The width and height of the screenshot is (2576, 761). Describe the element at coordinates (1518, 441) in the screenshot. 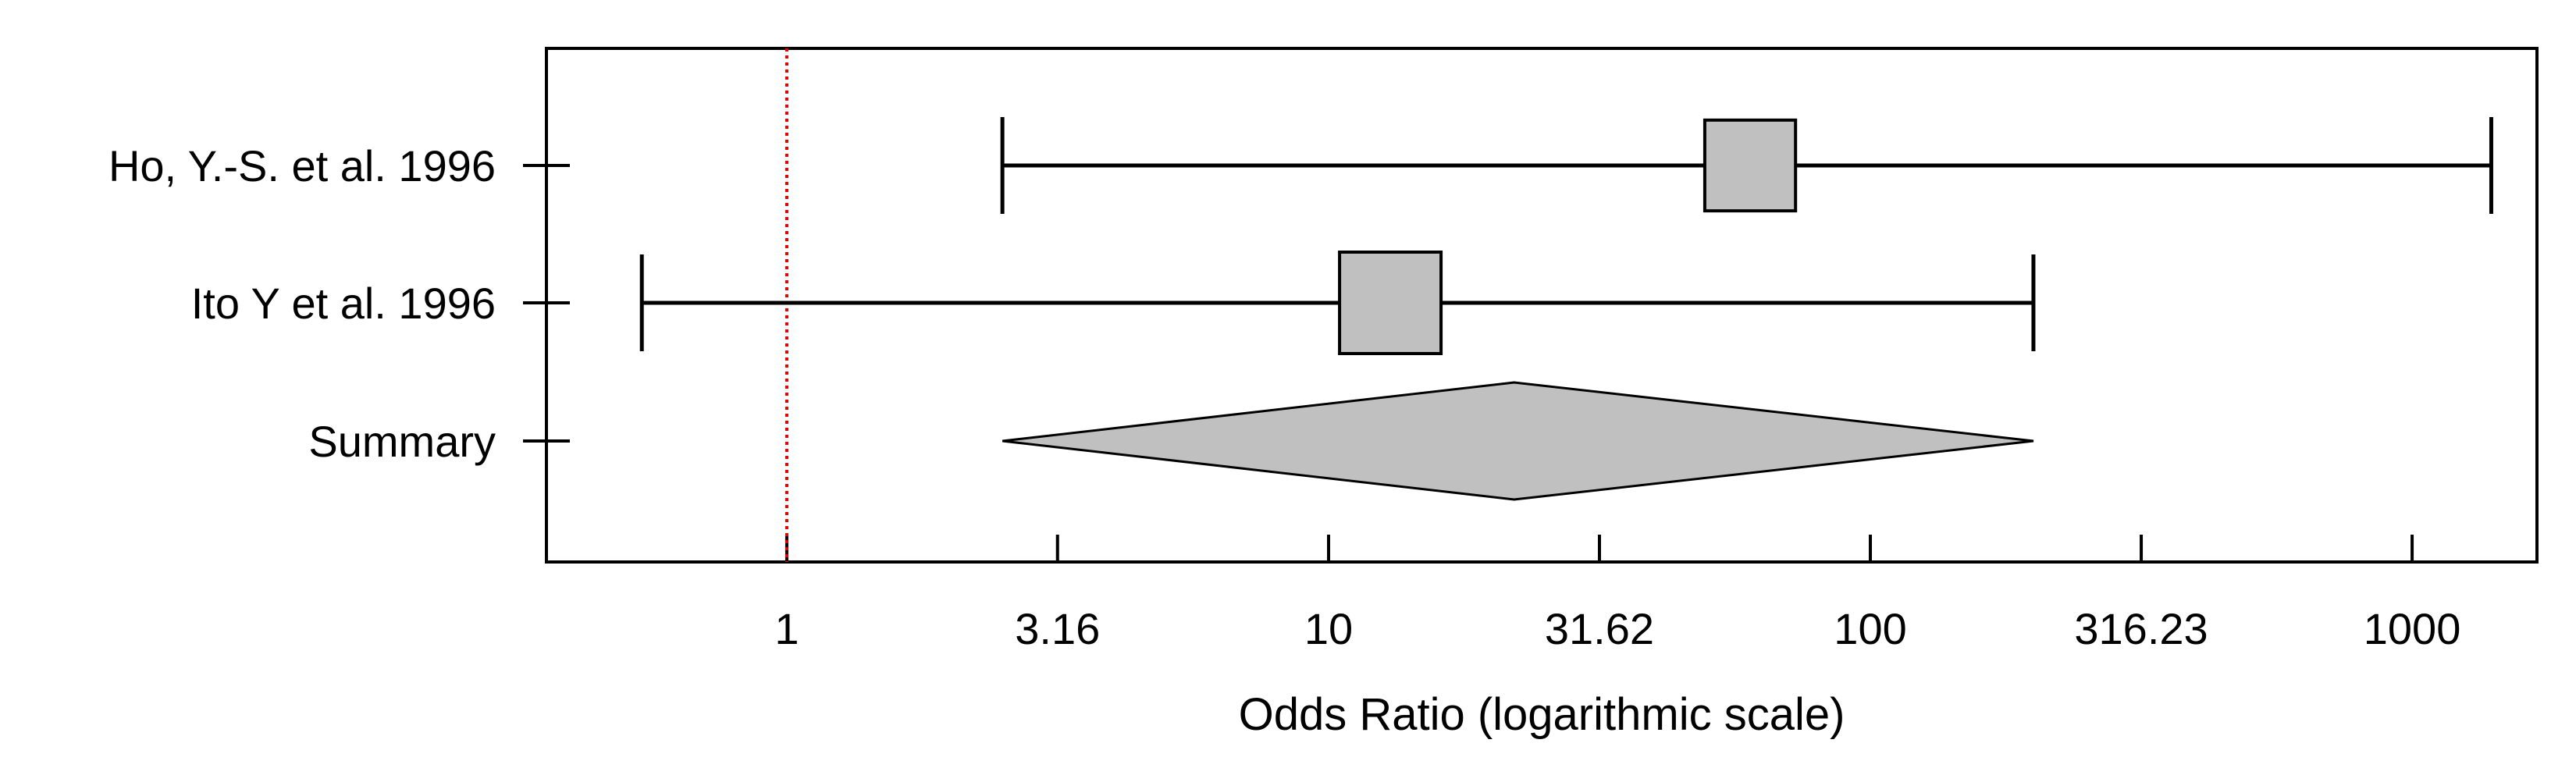

I see `summary-diamond` at that location.